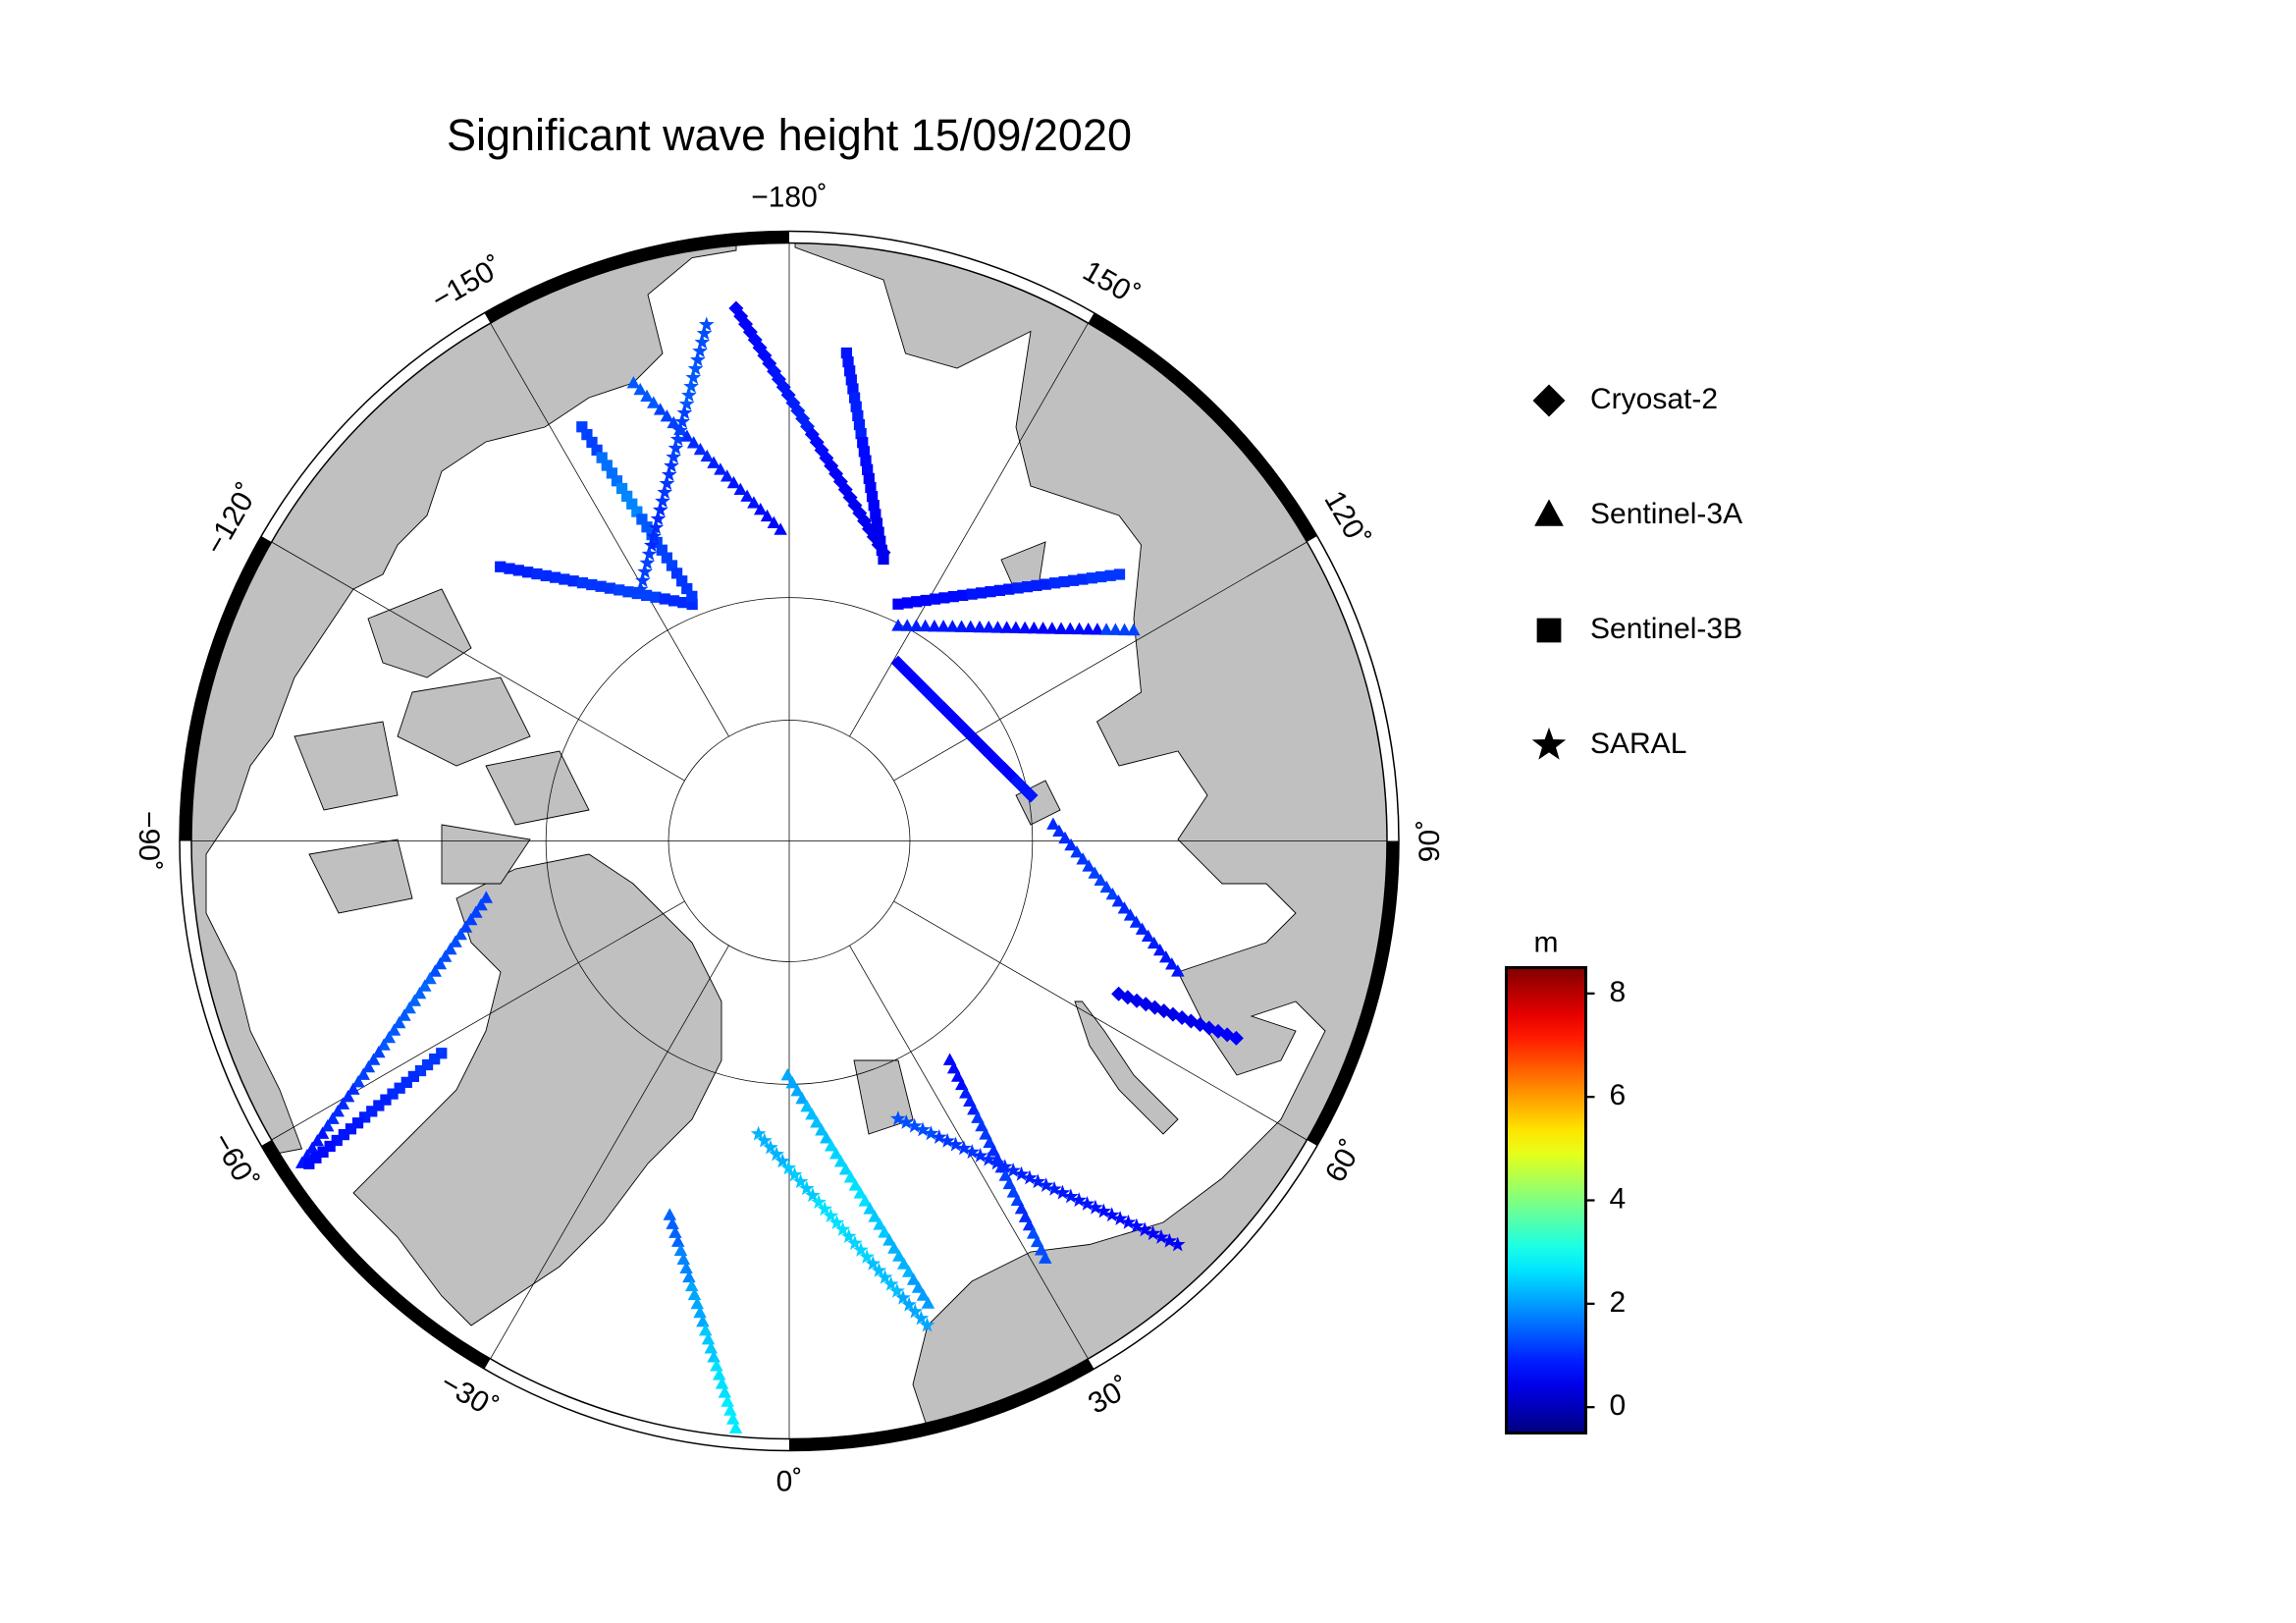 This screenshot has width=2296, height=1623. I want to click on colorbar-tick-label: 8, so click(1618, 992).